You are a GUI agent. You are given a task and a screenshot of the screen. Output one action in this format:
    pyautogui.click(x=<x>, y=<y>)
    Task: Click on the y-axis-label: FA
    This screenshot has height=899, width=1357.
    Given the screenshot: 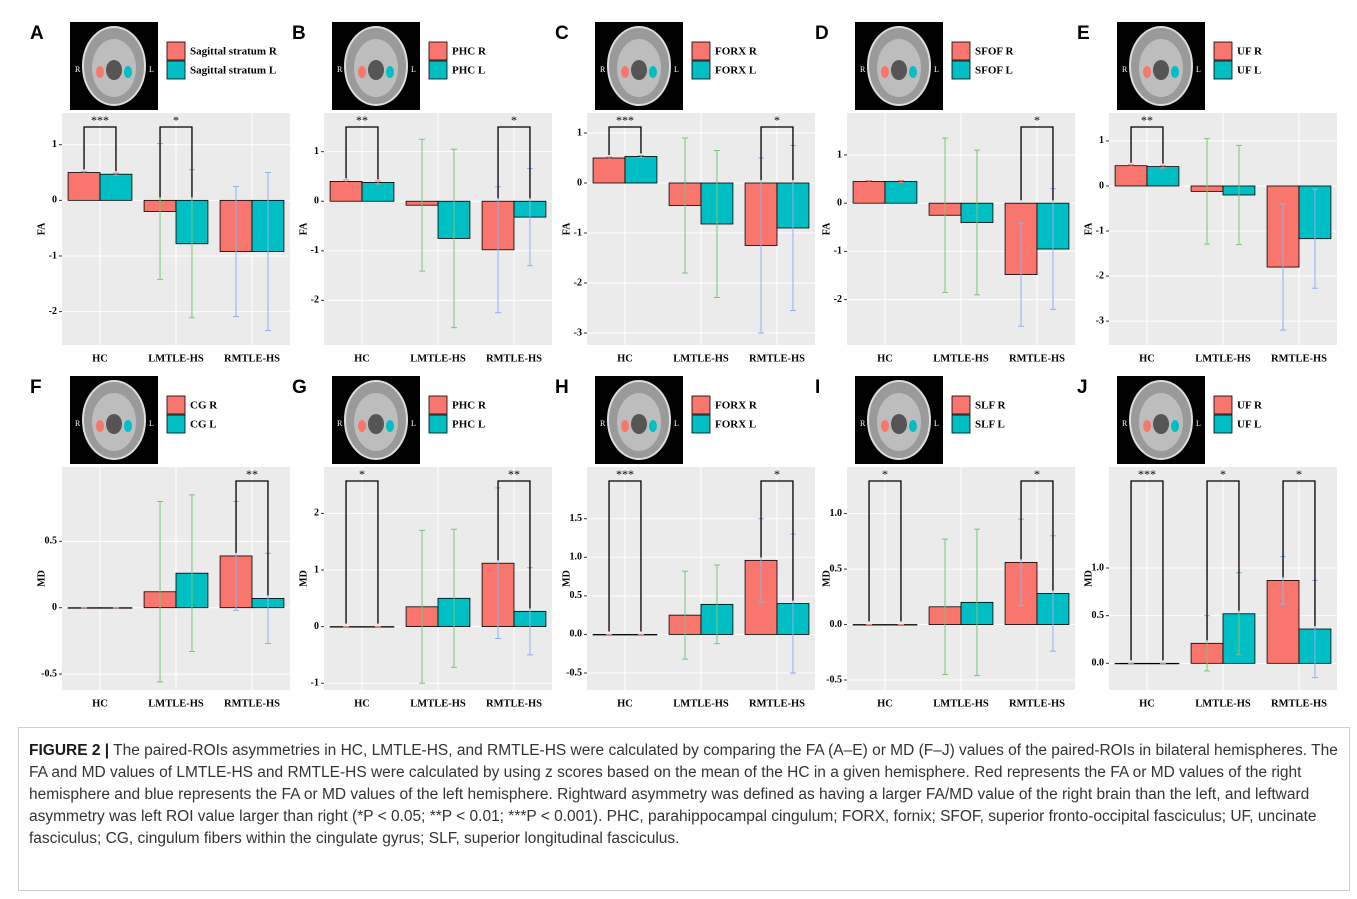 What is the action you would take?
    pyautogui.click(x=1088, y=228)
    